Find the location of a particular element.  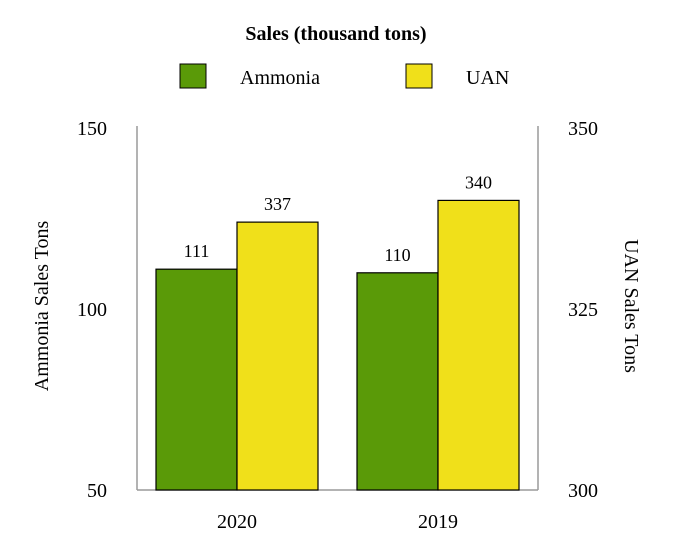

bar-ammonia-2019 is located at coordinates (397, 381).